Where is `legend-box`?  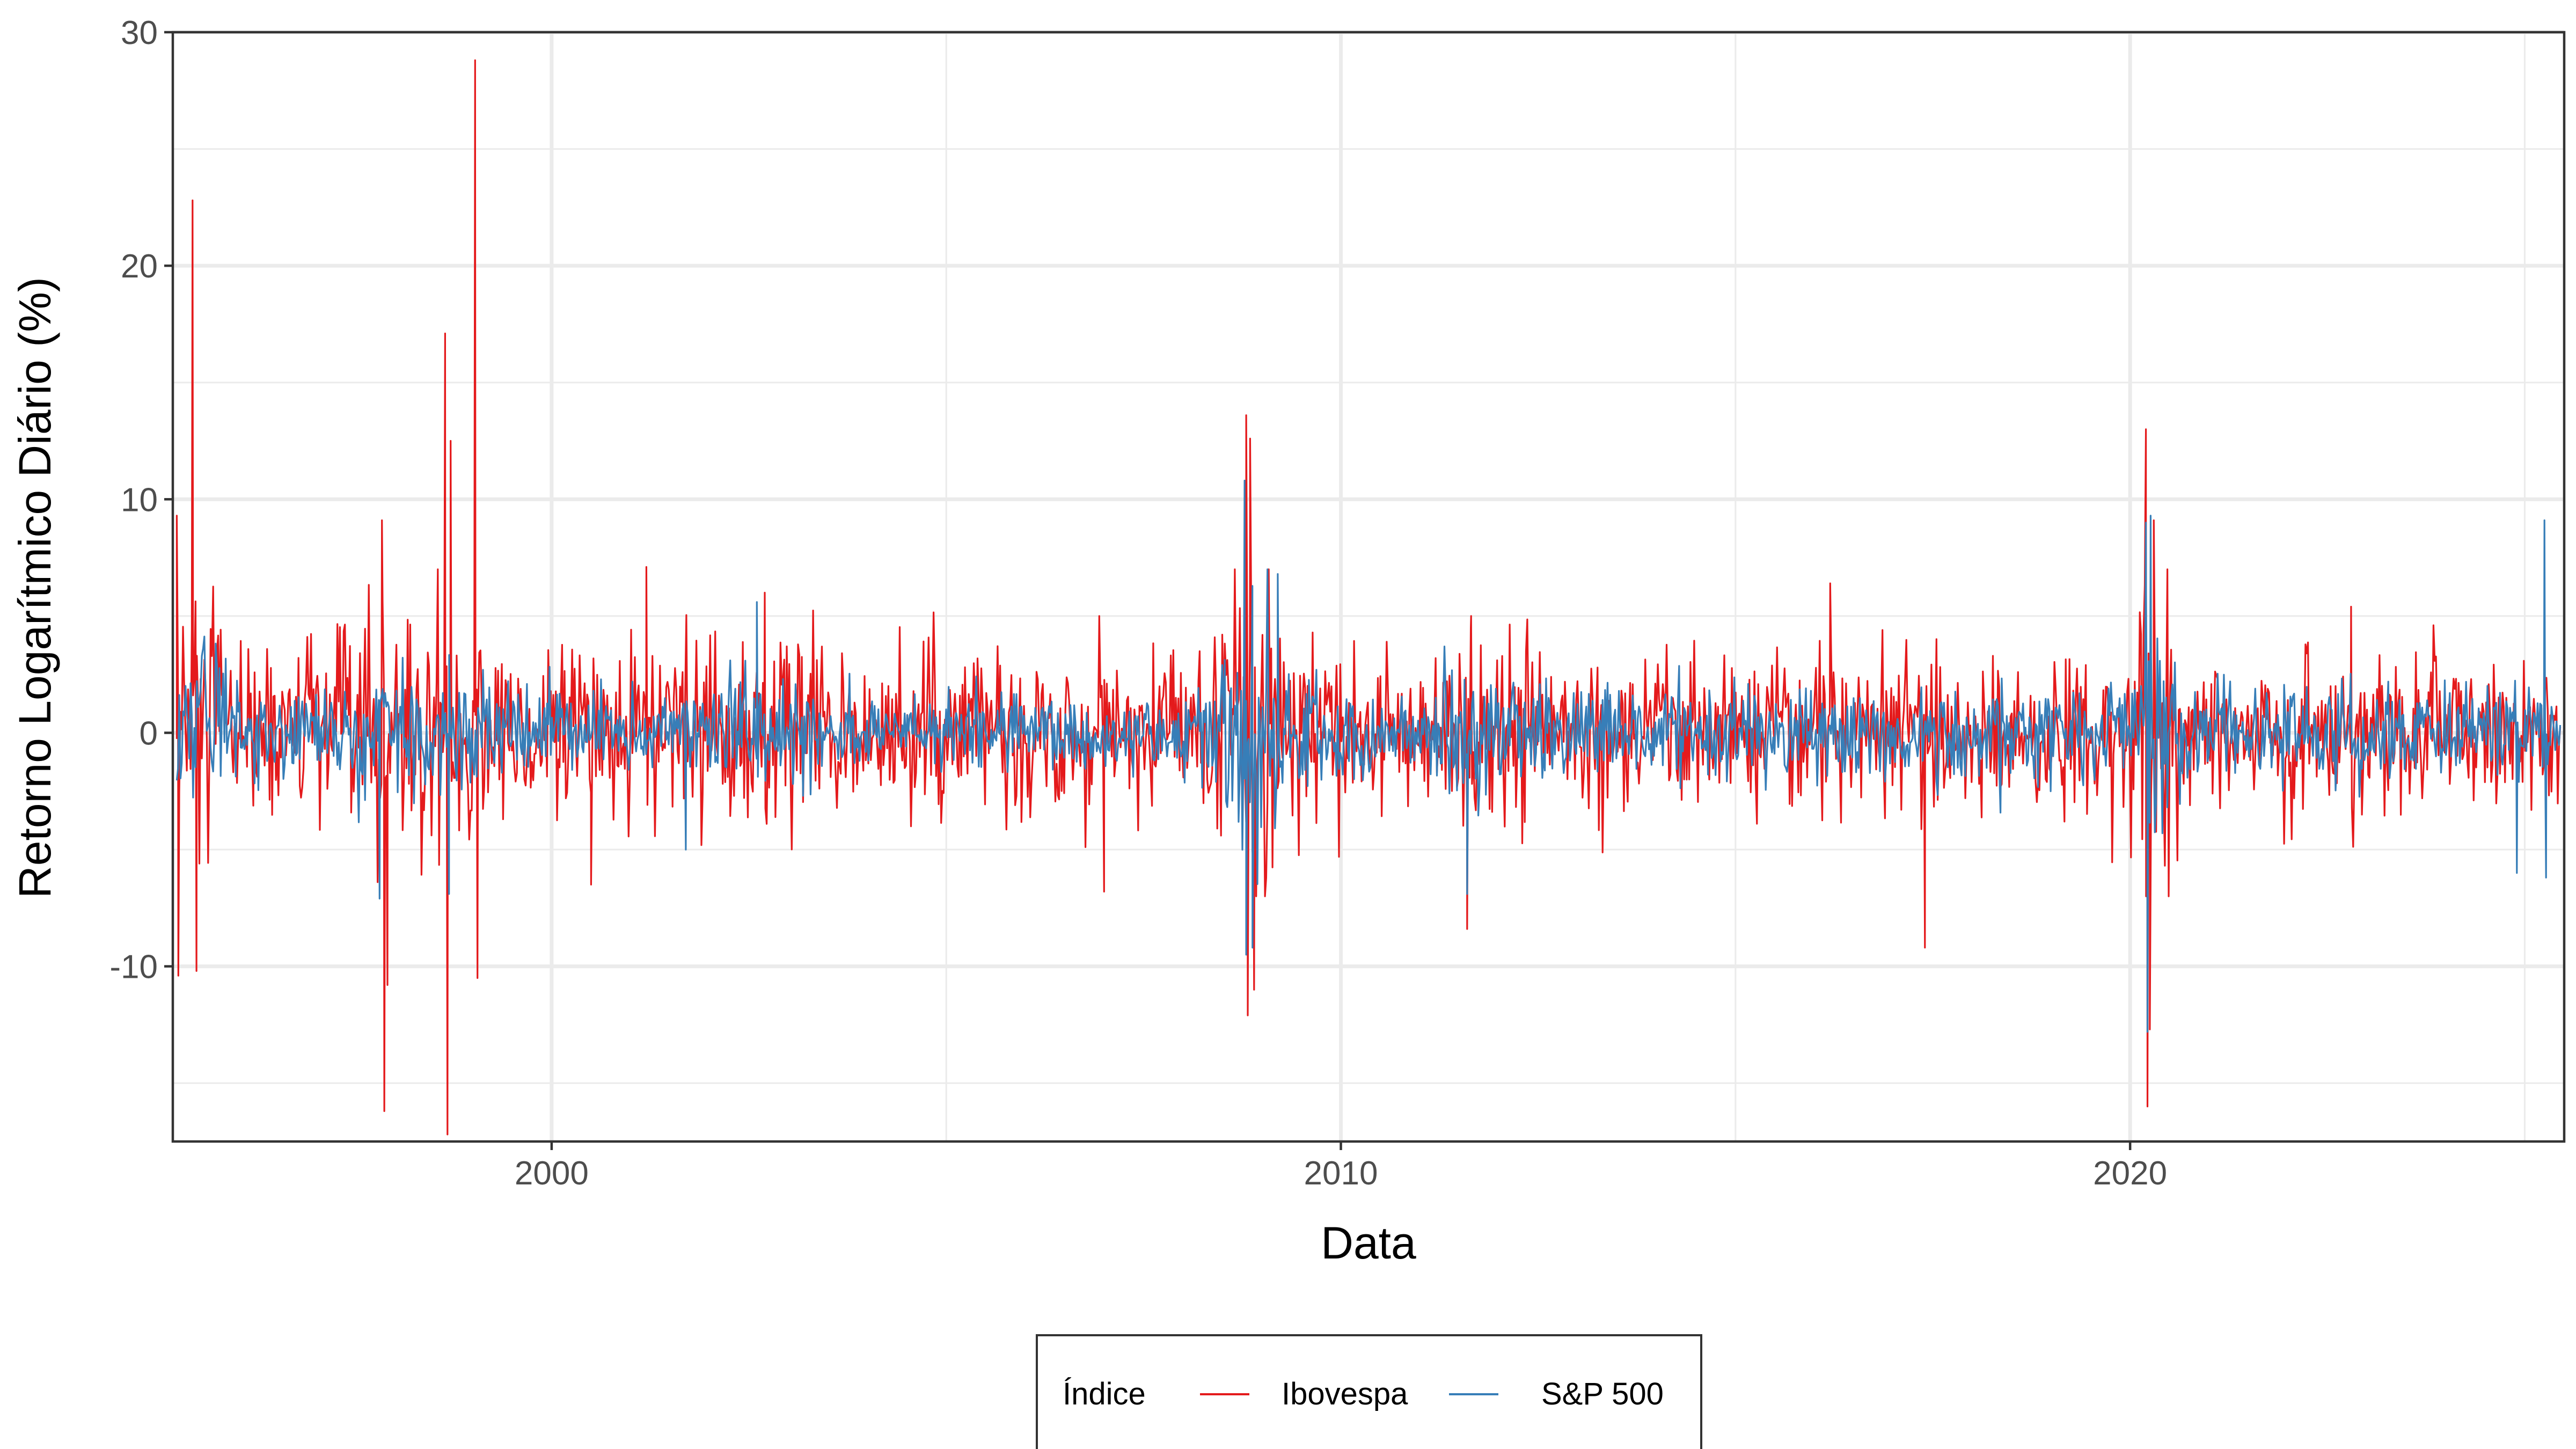 legend-box is located at coordinates (1369, 1391).